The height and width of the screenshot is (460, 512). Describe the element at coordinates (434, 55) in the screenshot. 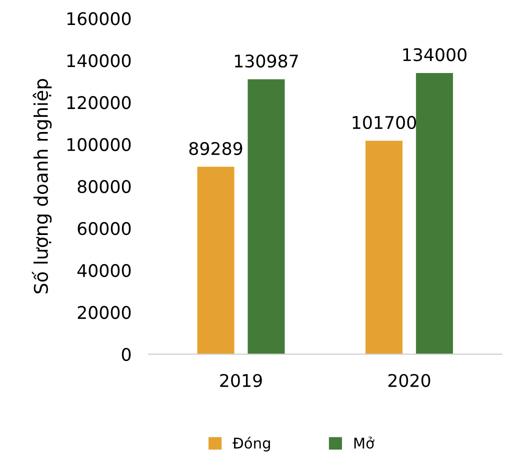

I see `data-label: 134000` at that location.